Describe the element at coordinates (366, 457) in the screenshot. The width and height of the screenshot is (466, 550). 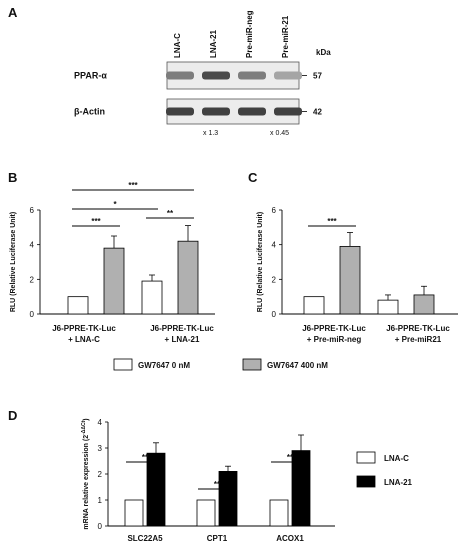
I see `legend-swatch-lna-c` at that location.